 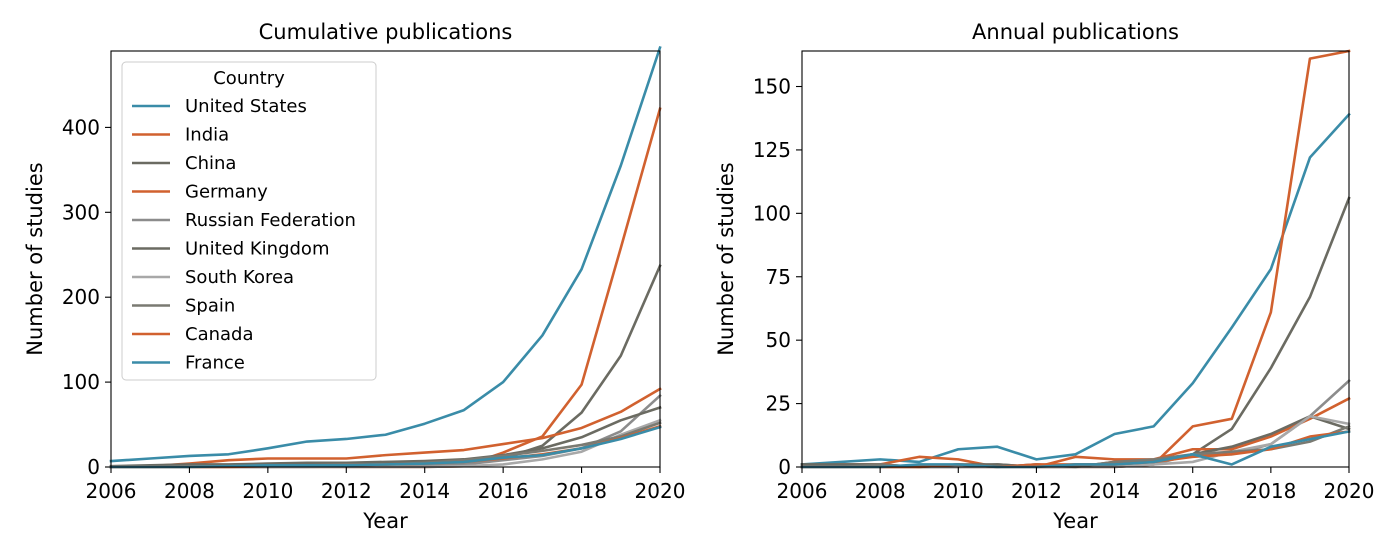 What do you see at coordinates (772, 87) in the screenshot?
I see `y-tick-label: 150` at bounding box center [772, 87].